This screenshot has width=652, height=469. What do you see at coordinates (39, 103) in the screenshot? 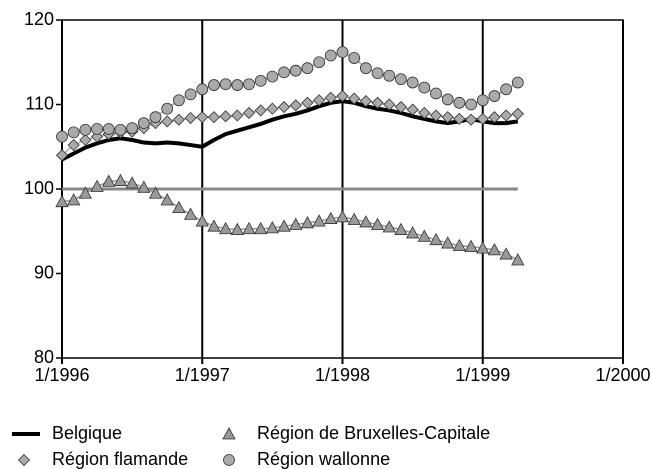
I see `y-tick-label: 110` at bounding box center [39, 103].